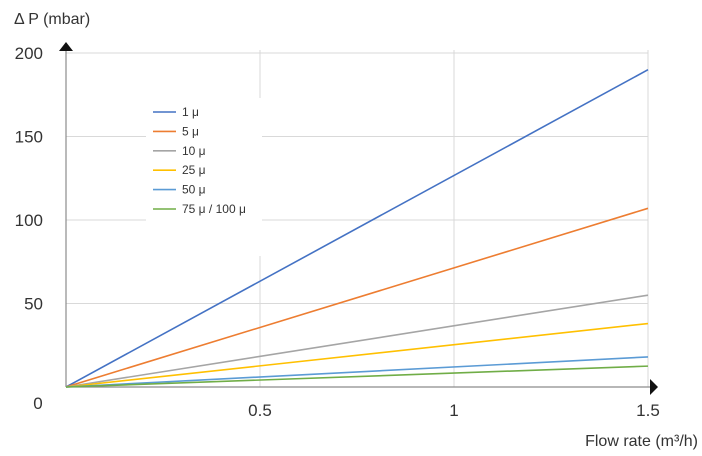  I want to click on legend-box, so click(204, 177).